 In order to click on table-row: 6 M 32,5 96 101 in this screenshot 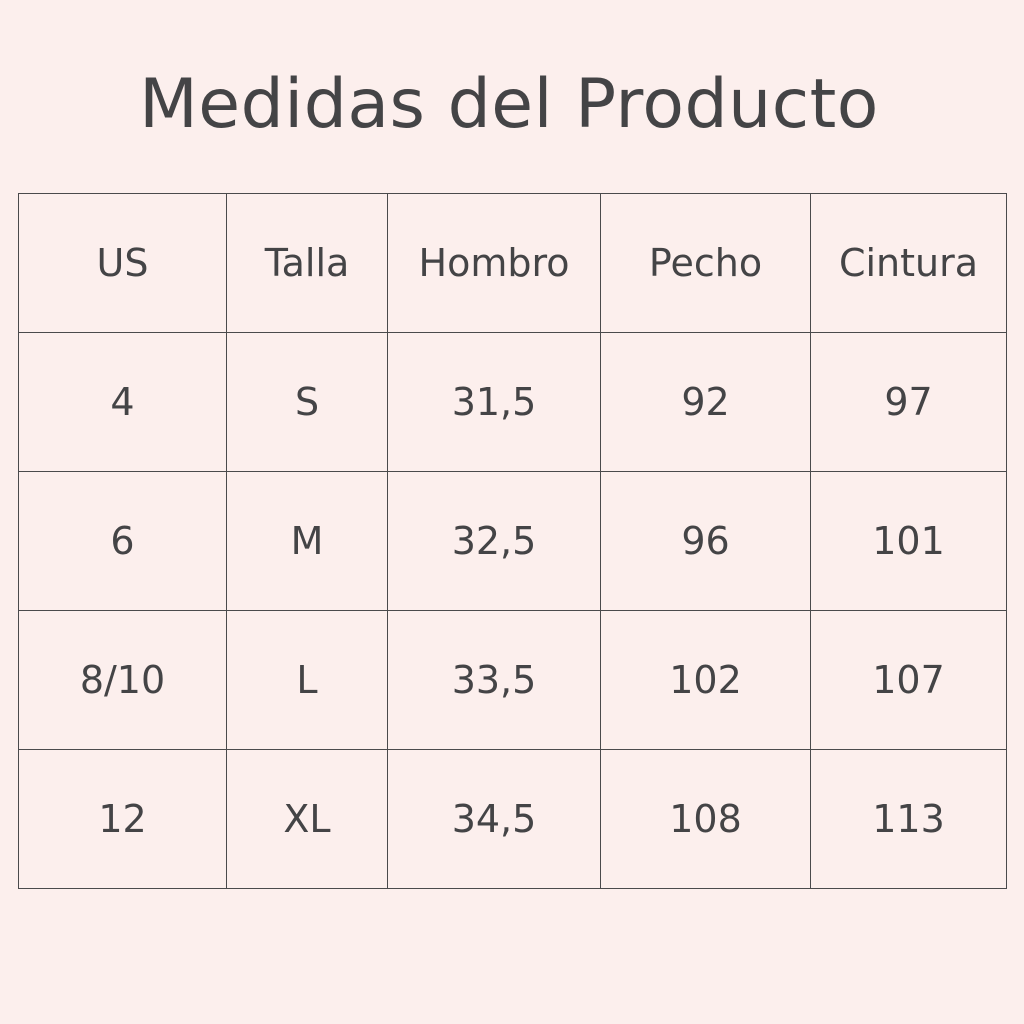, I will do `click(512, 541)`.